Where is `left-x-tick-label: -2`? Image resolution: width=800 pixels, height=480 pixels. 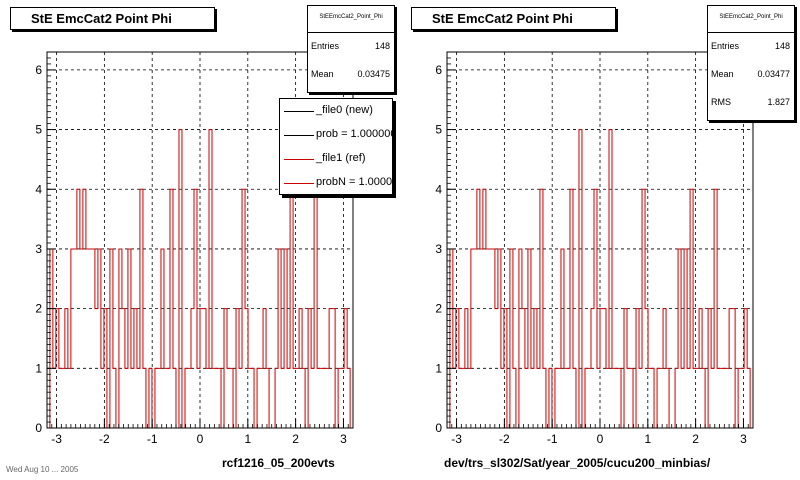
left-x-tick-label: -2 is located at coordinates (104, 439).